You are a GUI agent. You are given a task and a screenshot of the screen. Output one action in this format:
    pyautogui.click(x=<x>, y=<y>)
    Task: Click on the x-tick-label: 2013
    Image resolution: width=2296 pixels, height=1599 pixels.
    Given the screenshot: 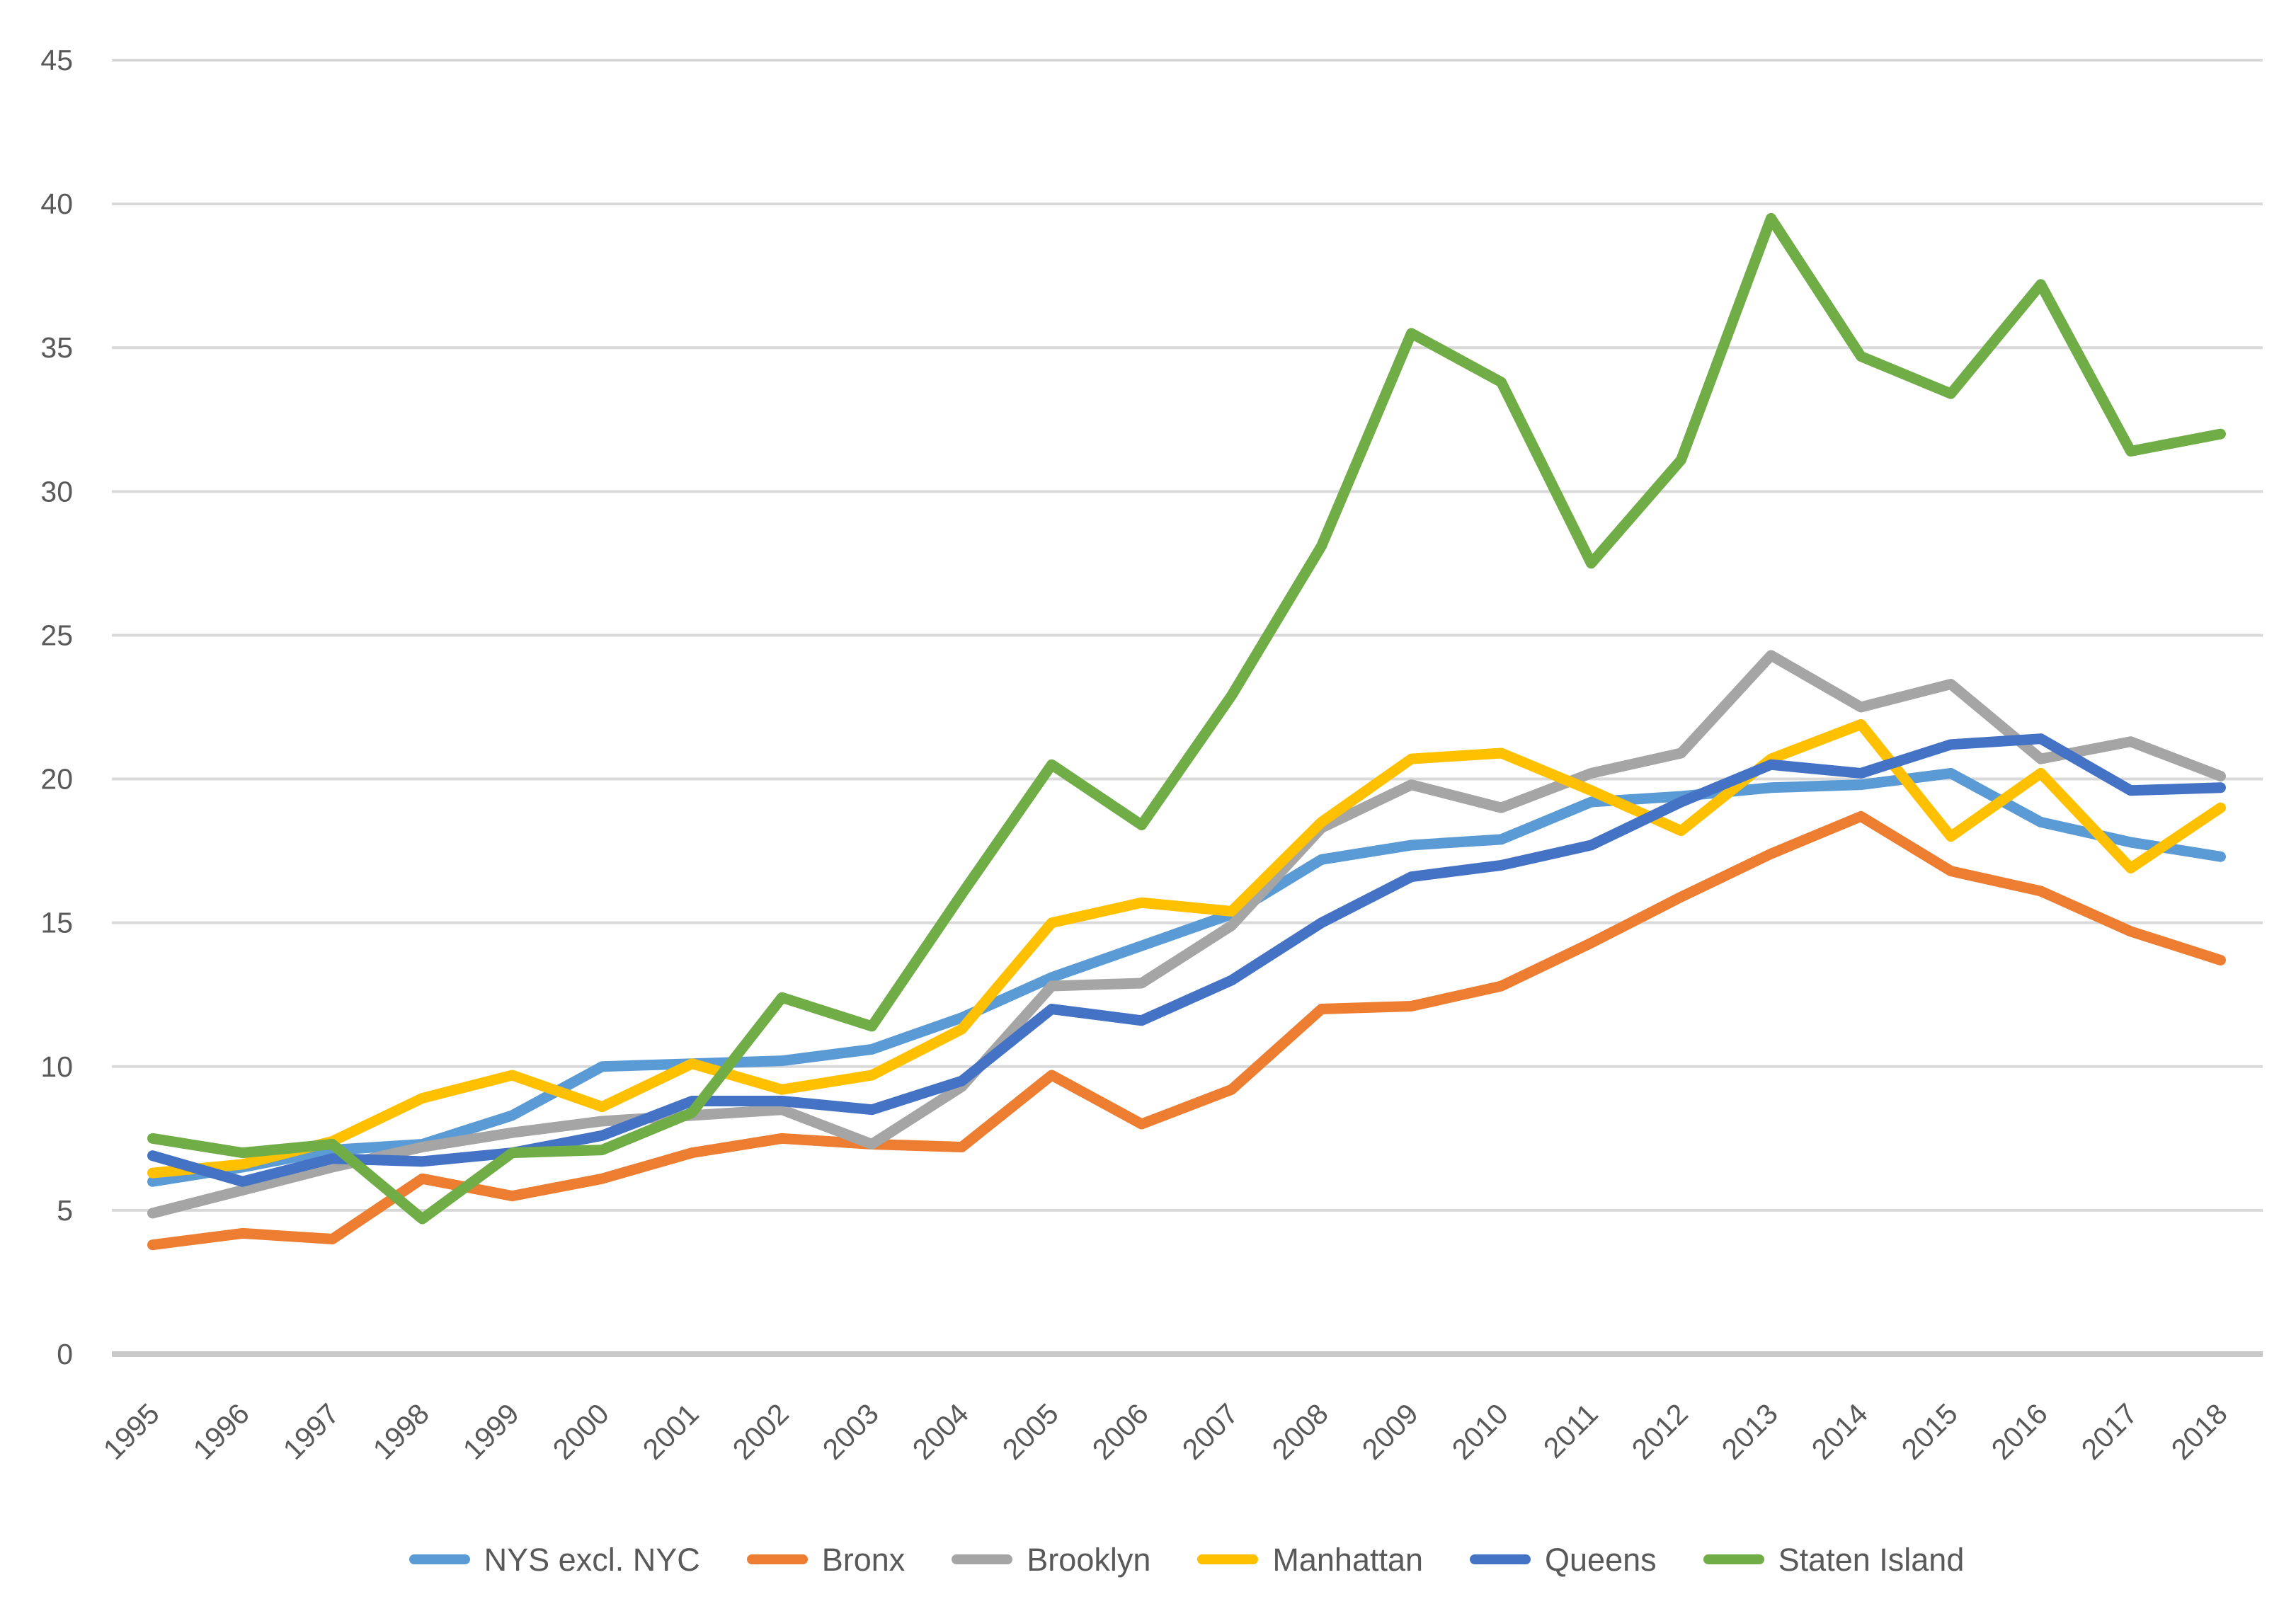 What is the action you would take?
    pyautogui.click(x=1749, y=1432)
    